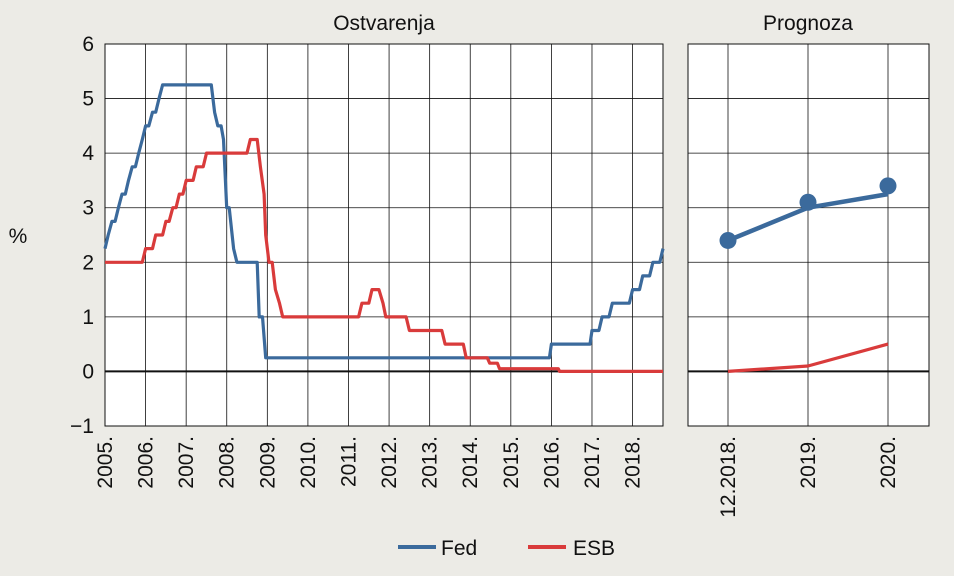 This screenshot has height=576, width=954. Describe the element at coordinates (808, 462) in the screenshot. I see `x-tick-label: 2019.` at that location.